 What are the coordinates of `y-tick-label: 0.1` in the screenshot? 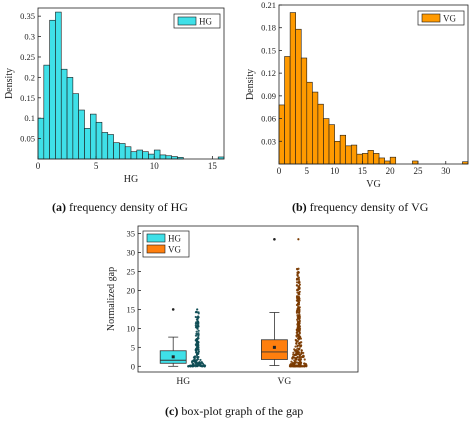 It's located at (29, 118).